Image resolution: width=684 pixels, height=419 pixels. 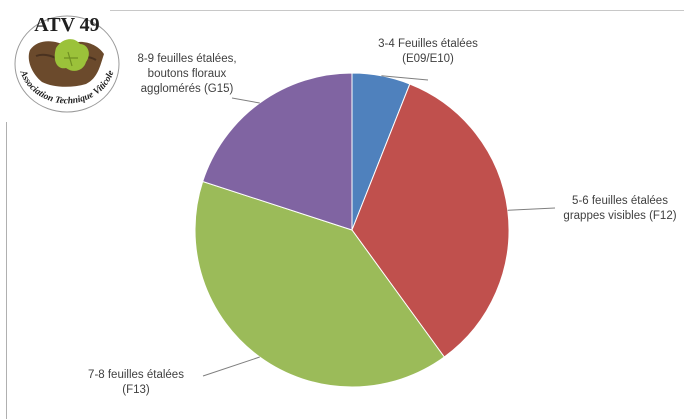 I want to click on slice-label-line: (F13), so click(x=136, y=390).